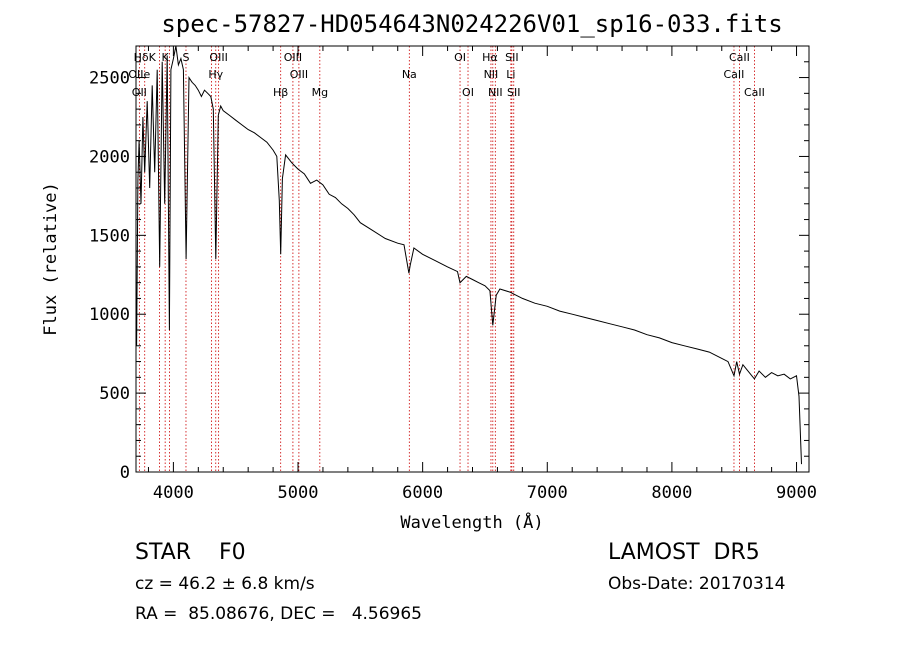  I want to click on y-tick-label: 1500, so click(109, 236).